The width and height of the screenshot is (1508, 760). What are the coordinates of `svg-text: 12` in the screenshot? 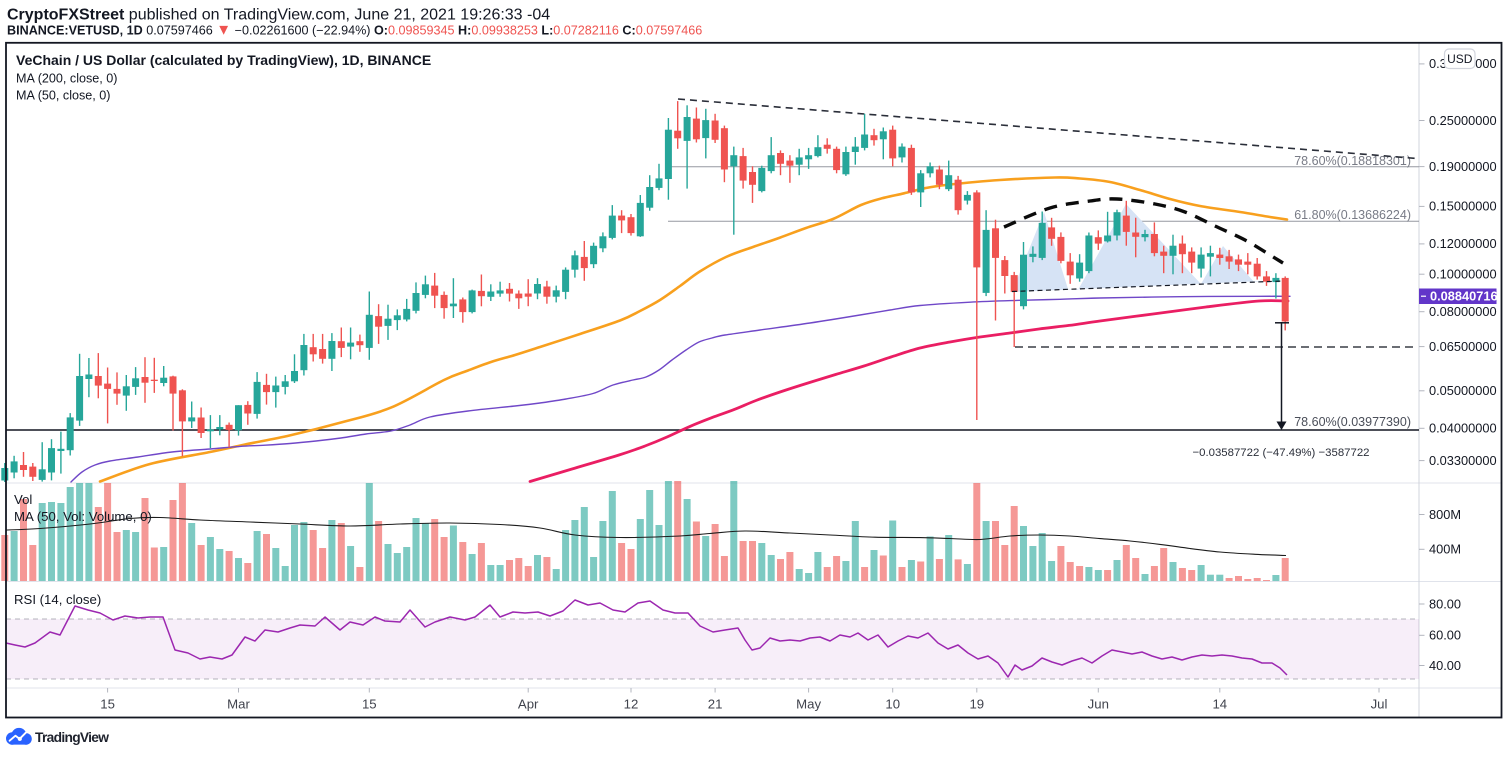 It's located at (631, 704).